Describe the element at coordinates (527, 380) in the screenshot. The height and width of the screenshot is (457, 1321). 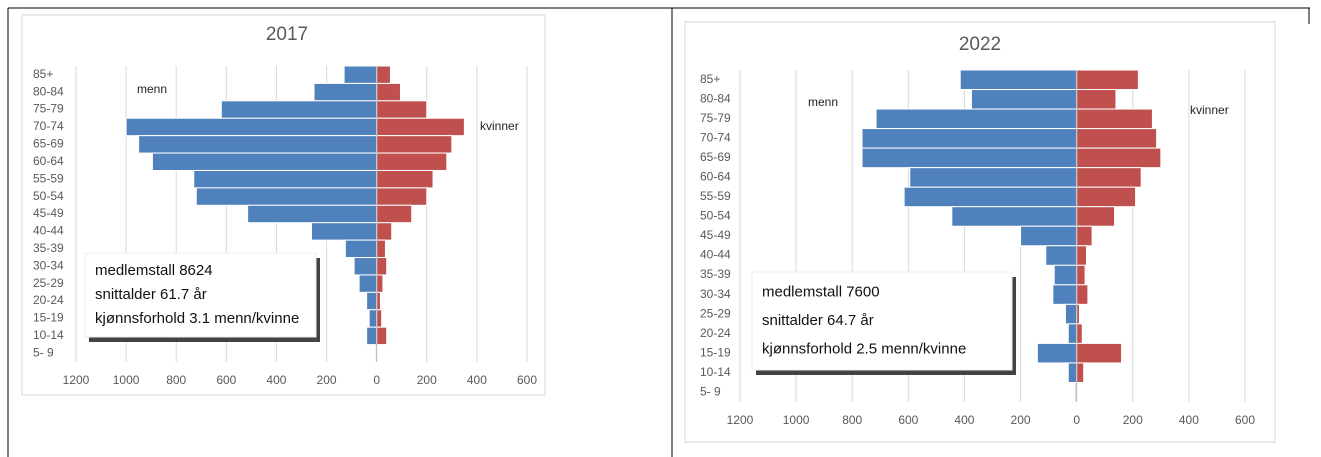
I see `x-tick-label: 600` at that location.